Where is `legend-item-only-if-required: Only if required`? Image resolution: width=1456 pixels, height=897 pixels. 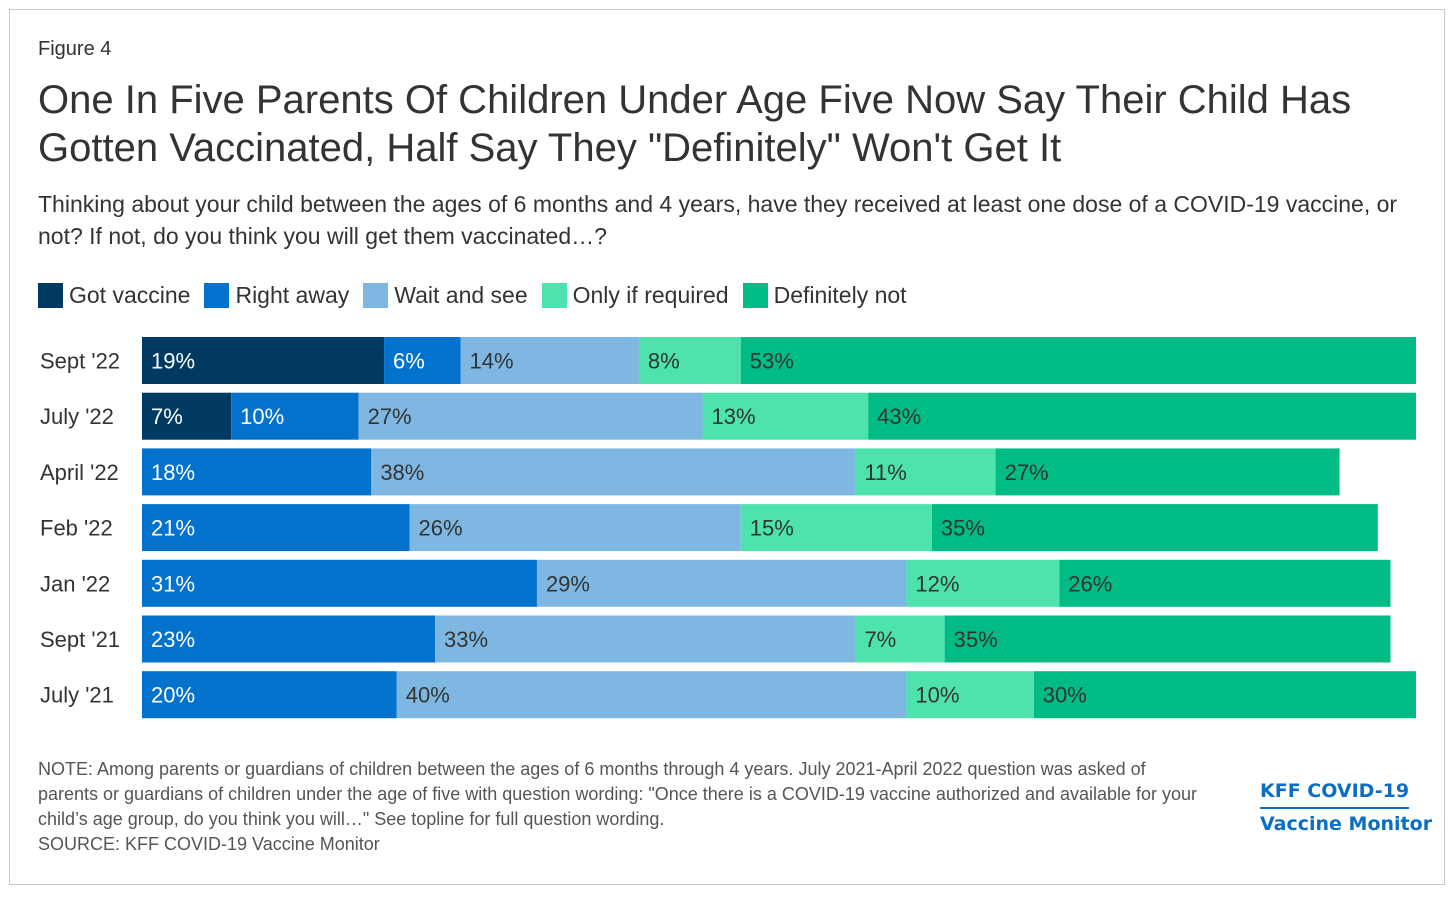
legend-item-only-if-required: Only if required is located at coordinates (635, 295).